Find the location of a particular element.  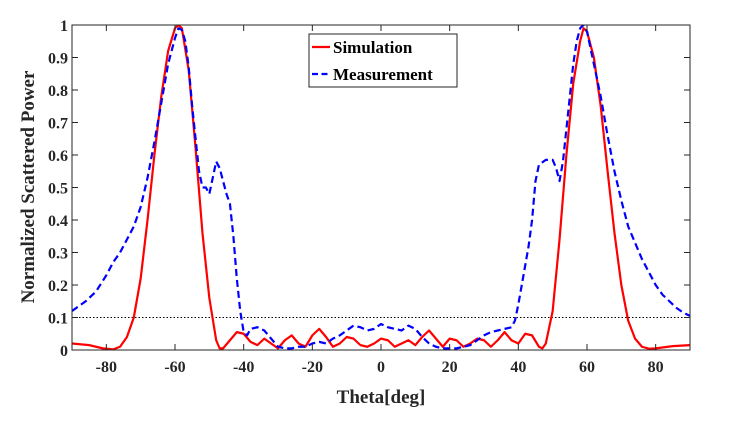

y-tick-label: 0.2 is located at coordinates (58, 286).